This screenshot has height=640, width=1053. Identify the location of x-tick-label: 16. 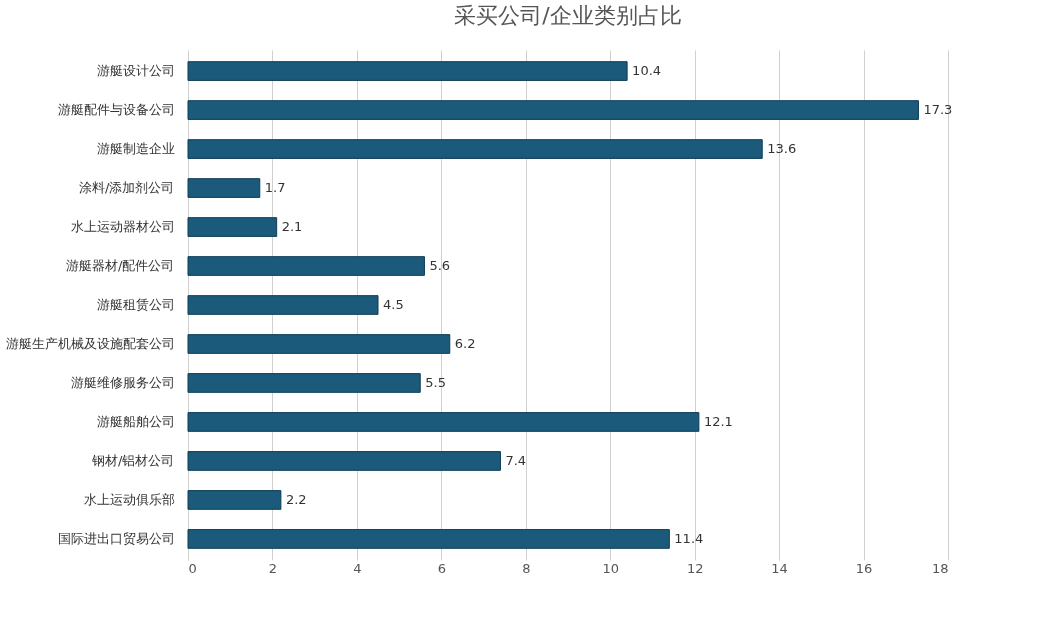
(864, 568).